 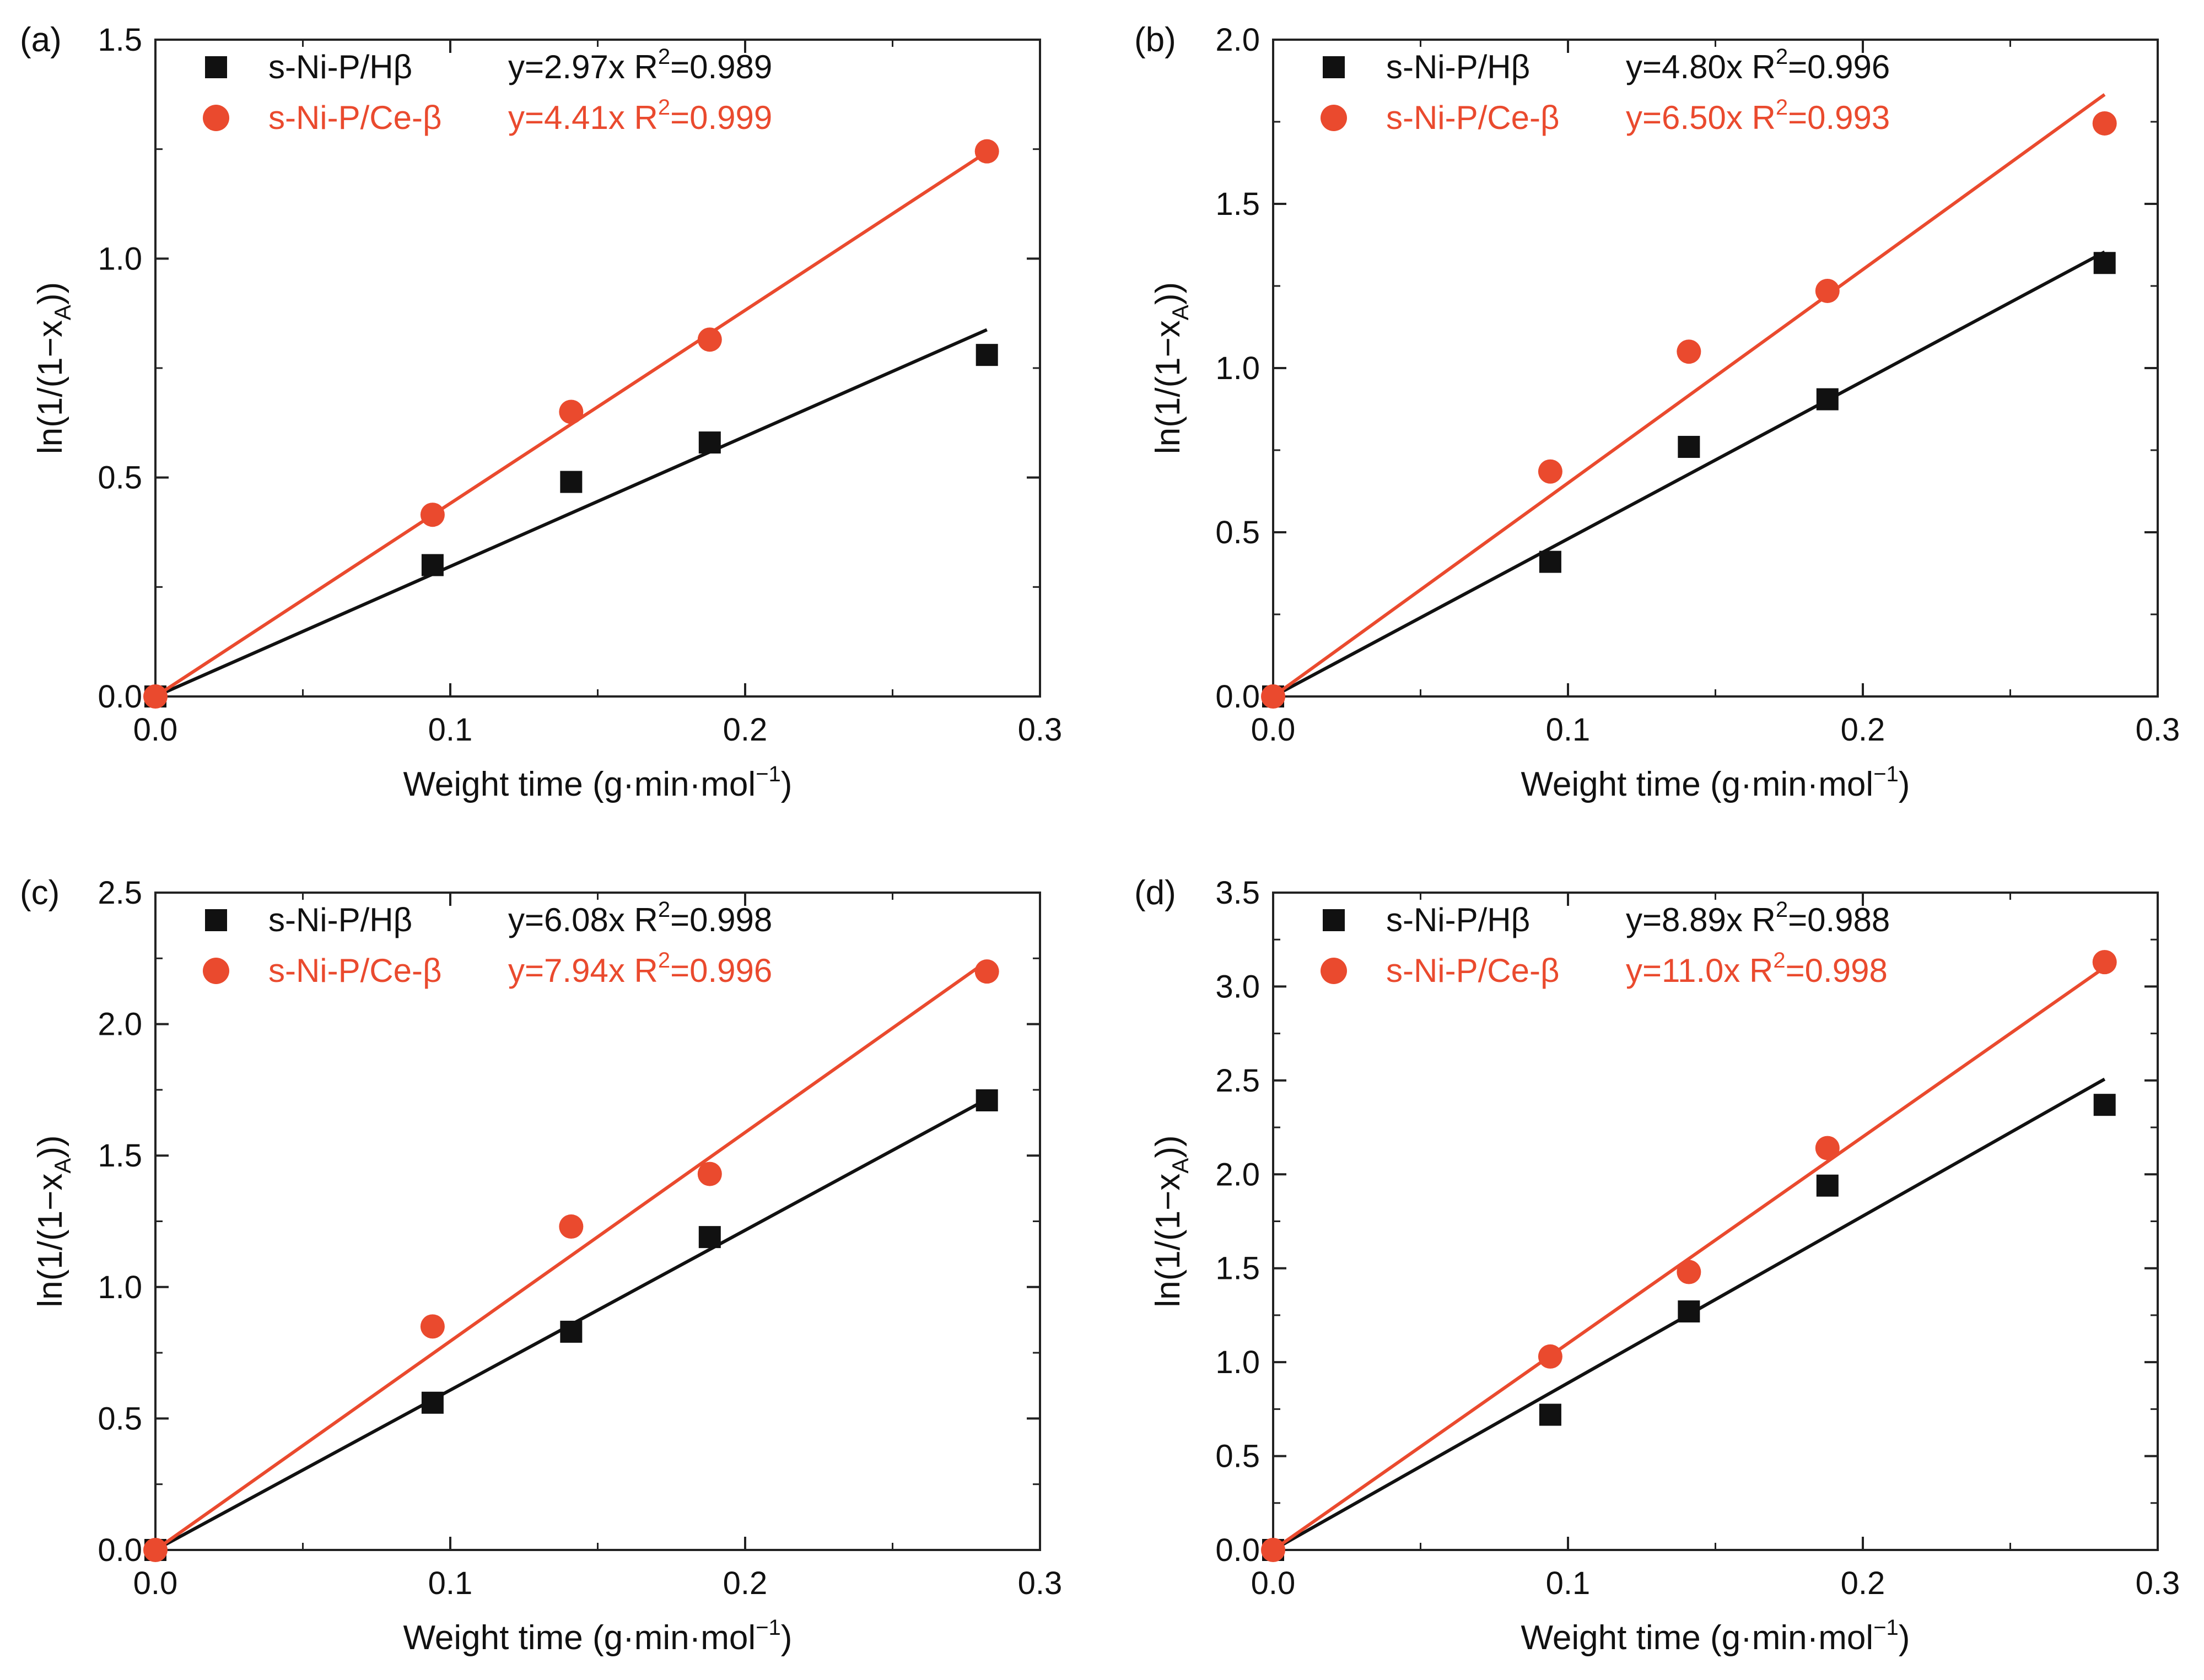 What do you see at coordinates (50, 293) in the screenshot?
I see `y-axis-label-close: ))` at bounding box center [50, 293].